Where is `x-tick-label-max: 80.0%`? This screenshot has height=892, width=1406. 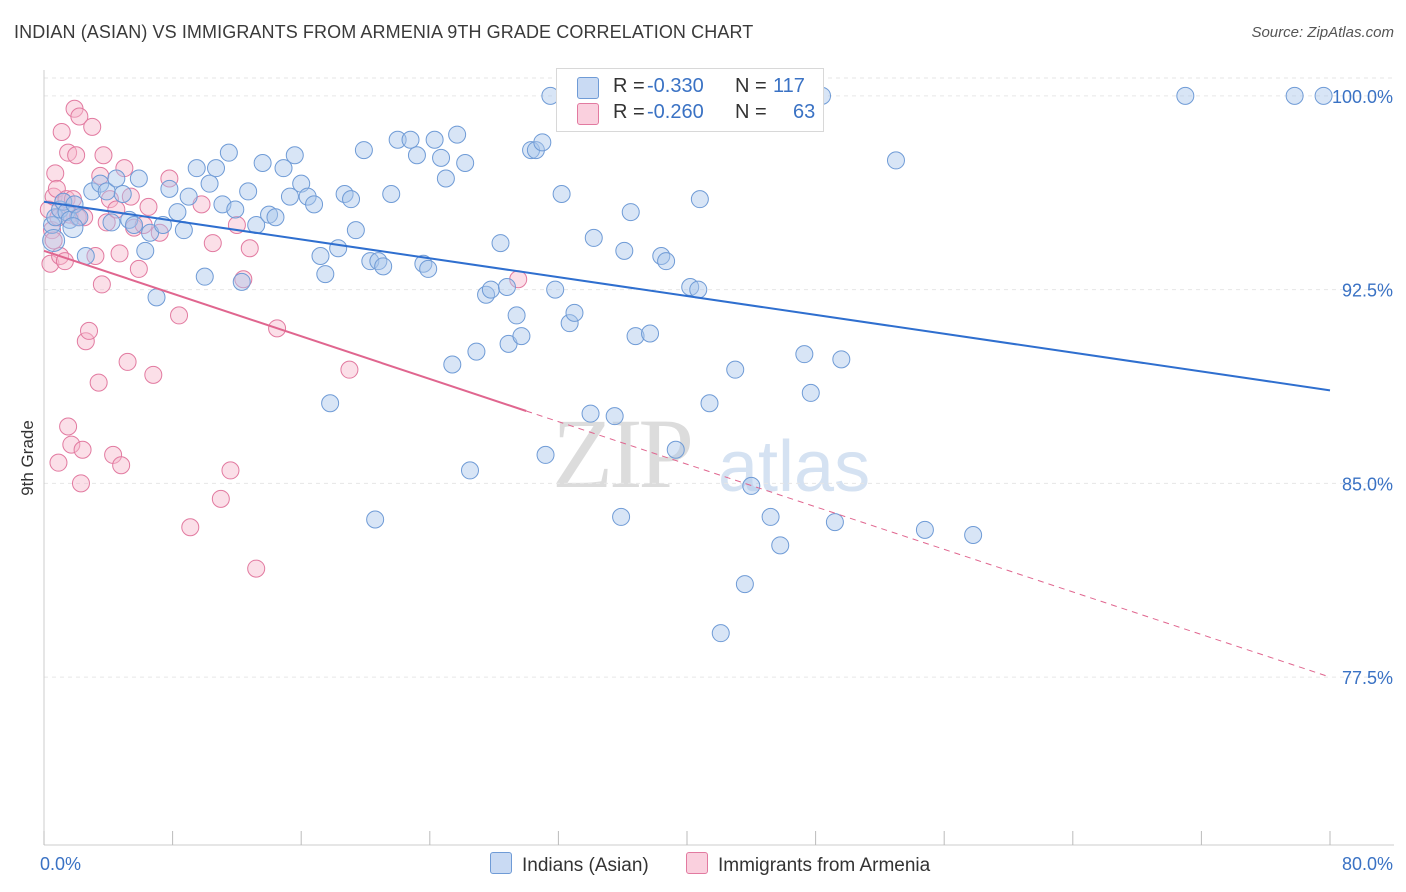
x-tick-label-max: 80.0% is located at coordinates (1367, 864).